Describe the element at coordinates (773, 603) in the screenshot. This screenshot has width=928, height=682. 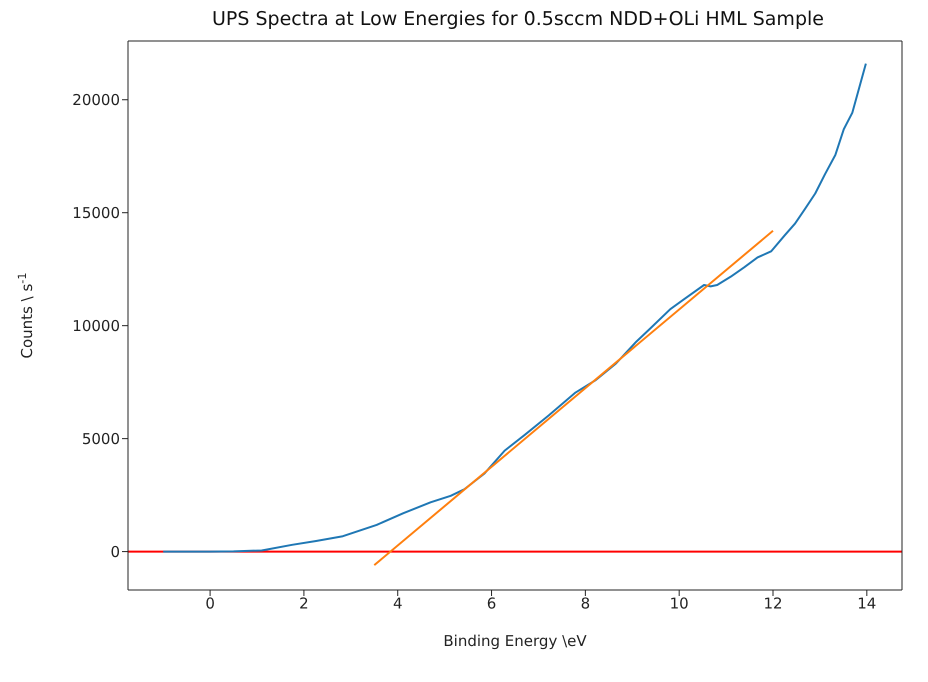
I see `x-tick-label: 12` at that location.